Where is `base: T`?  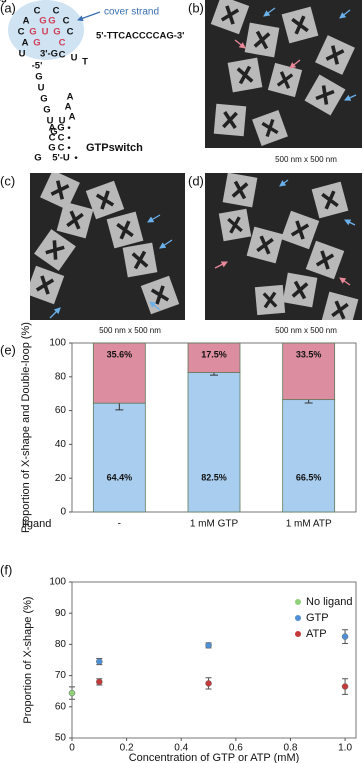 base: T is located at coordinates (85, 62).